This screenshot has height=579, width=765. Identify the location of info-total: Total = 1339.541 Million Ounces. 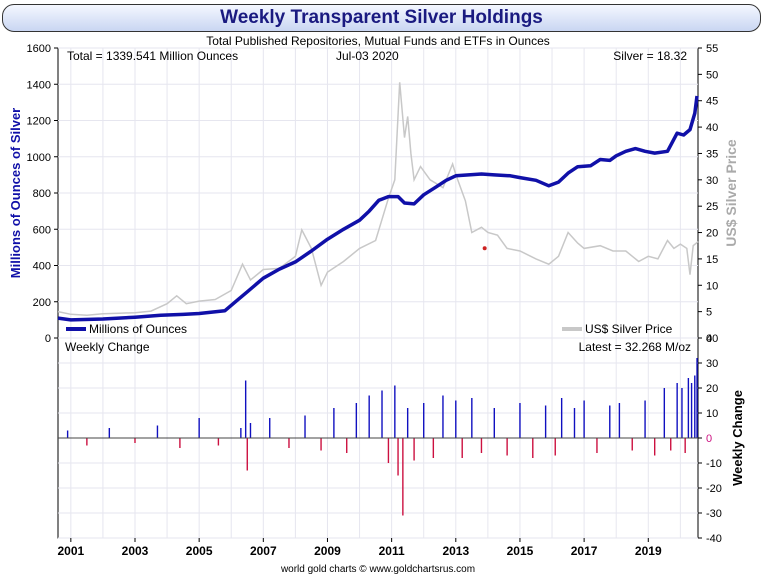
(152, 56).